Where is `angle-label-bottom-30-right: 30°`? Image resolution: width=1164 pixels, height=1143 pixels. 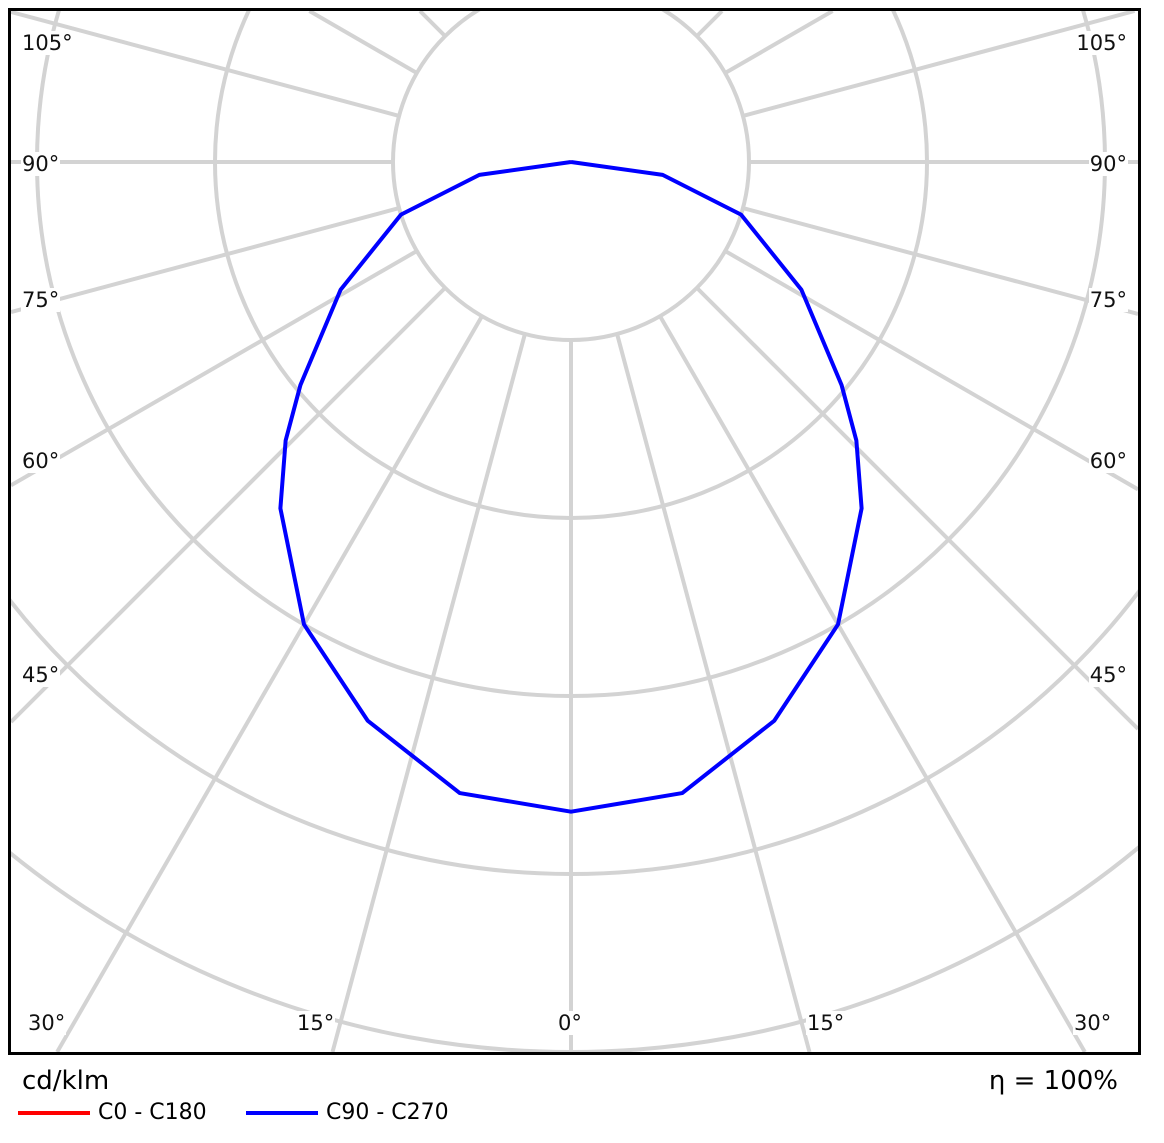
angle-label-bottom-30-right: 30° is located at coordinates (1093, 1023).